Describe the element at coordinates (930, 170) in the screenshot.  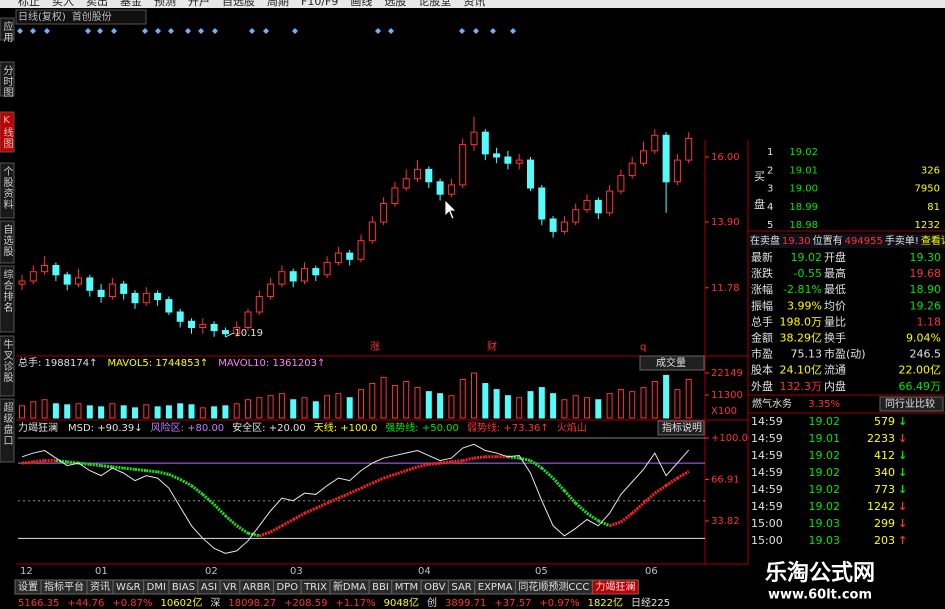
I see `order-volume: 326` at that location.